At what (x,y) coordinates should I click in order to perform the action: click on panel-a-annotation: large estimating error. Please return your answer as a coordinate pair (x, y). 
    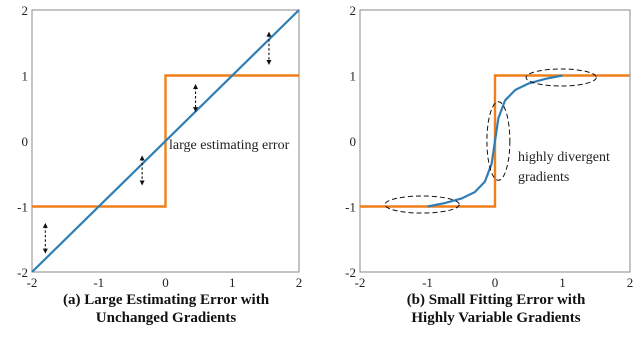
    Looking at the image, I should click on (229, 145).